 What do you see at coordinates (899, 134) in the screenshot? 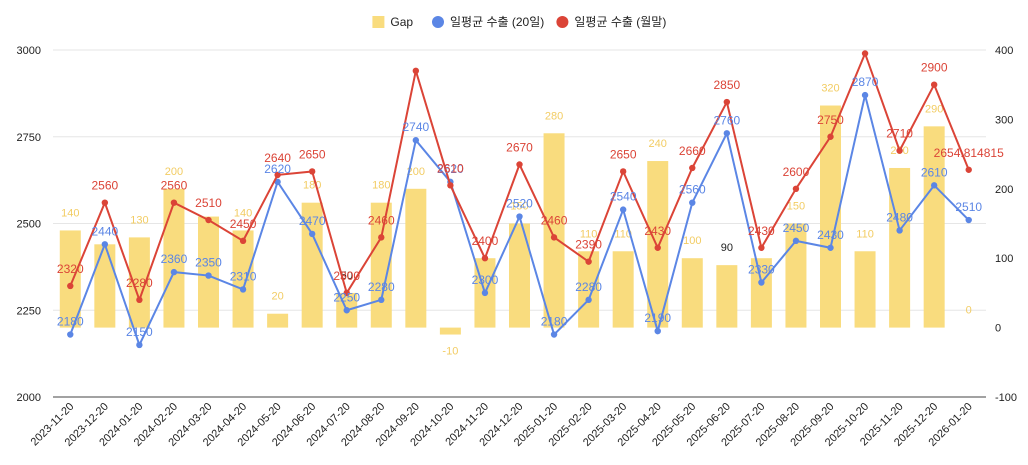
I see `month-label: 2710` at bounding box center [899, 134].